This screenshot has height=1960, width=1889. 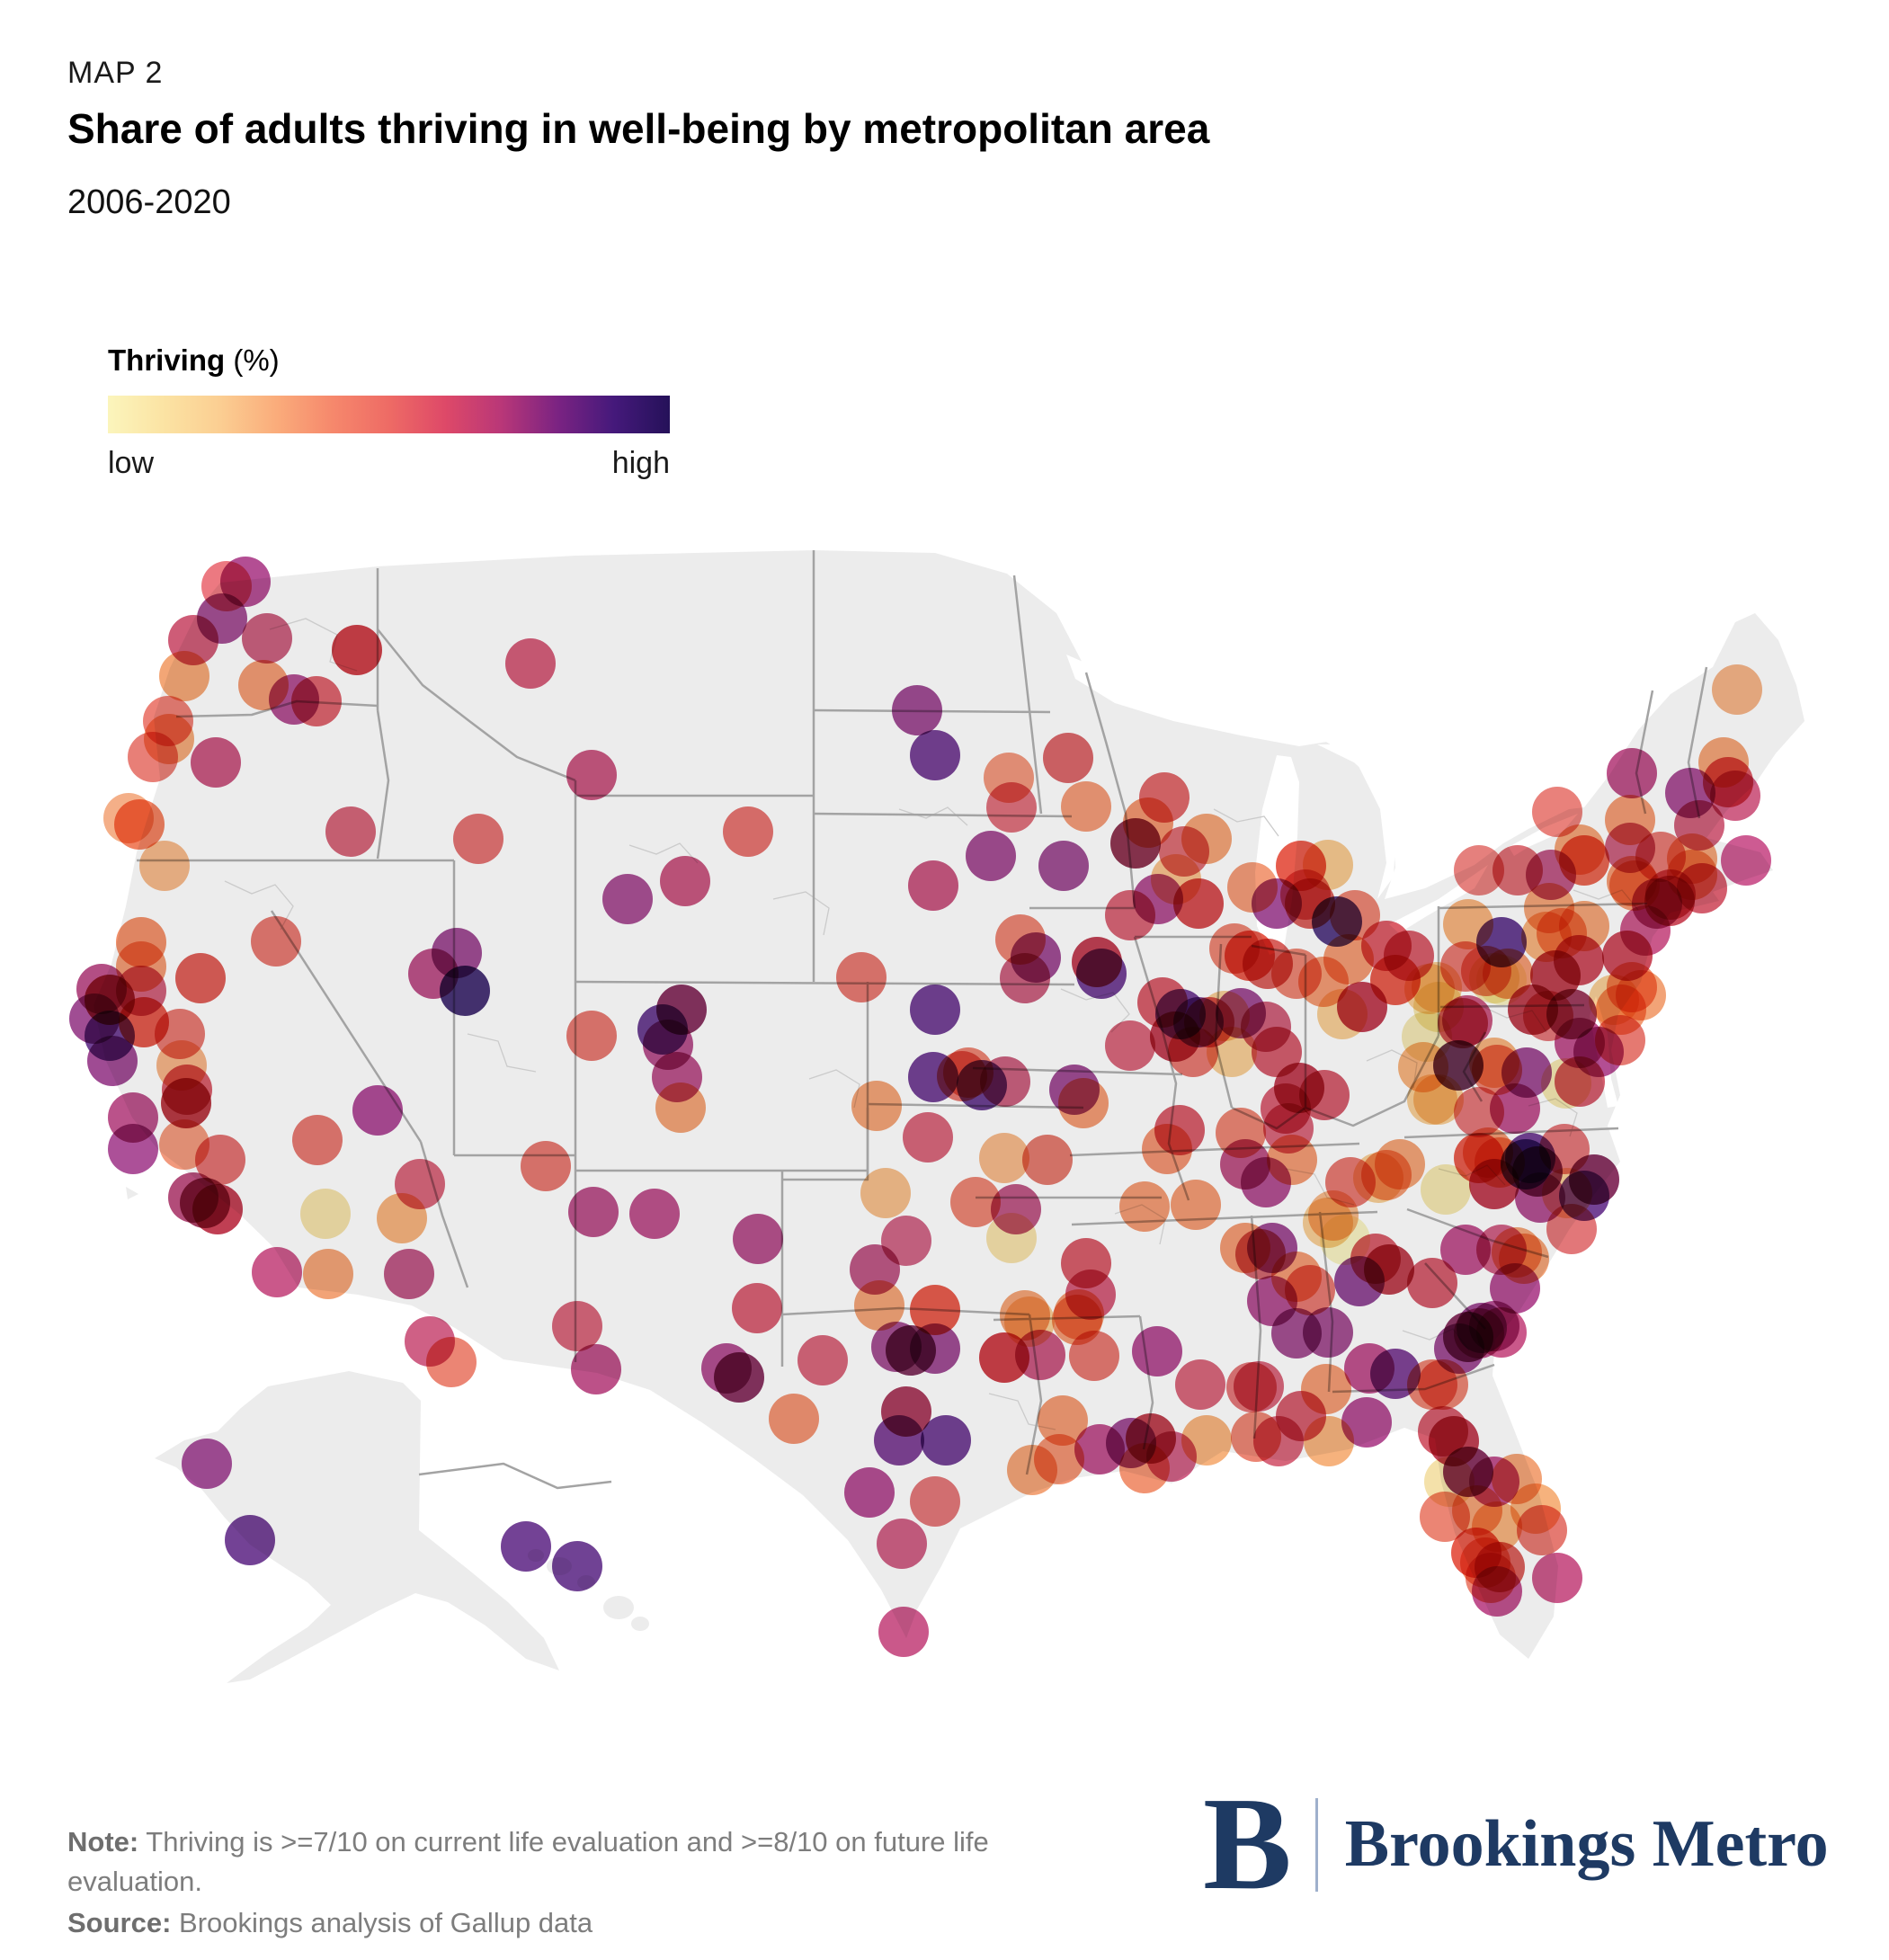 What do you see at coordinates (1199, 701) in the screenshot?
I see `lake-superior` at bounding box center [1199, 701].